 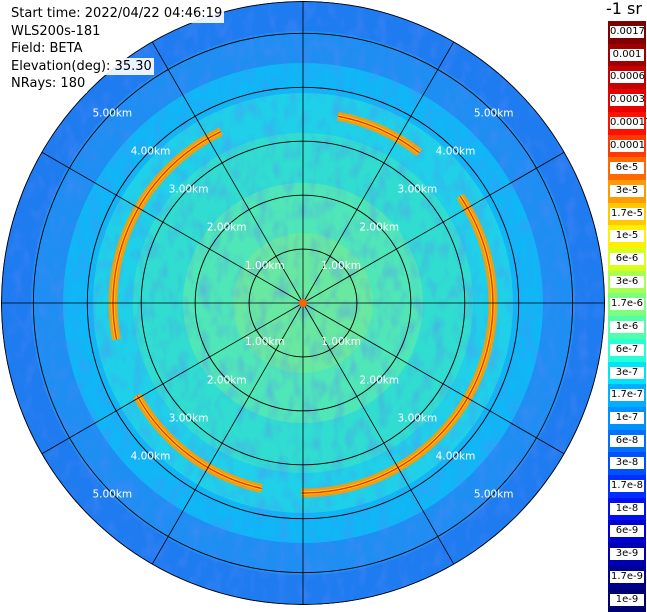 What do you see at coordinates (627, 259) in the screenshot?
I see `colorbar-label: 6e-6` at bounding box center [627, 259].